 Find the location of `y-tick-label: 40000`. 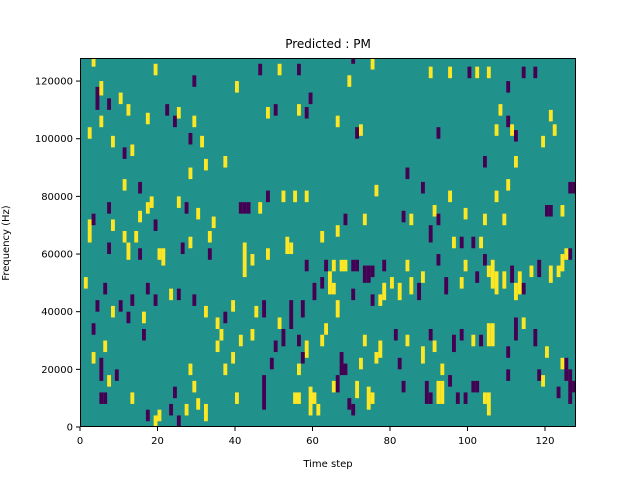

y-tick-label: 40000 is located at coordinates (57, 312).